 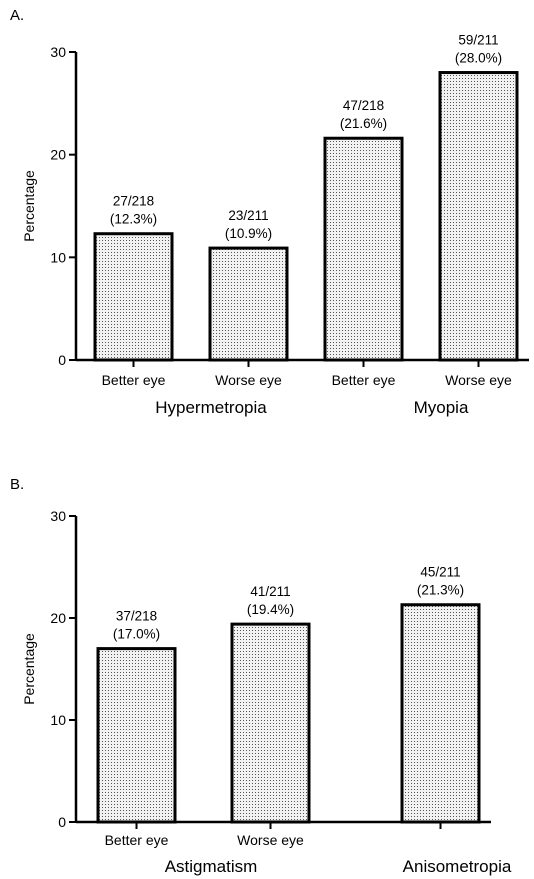 What do you see at coordinates (457, 866) in the screenshot?
I see `group-label: Anisometropia` at bounding box center [457, 866].